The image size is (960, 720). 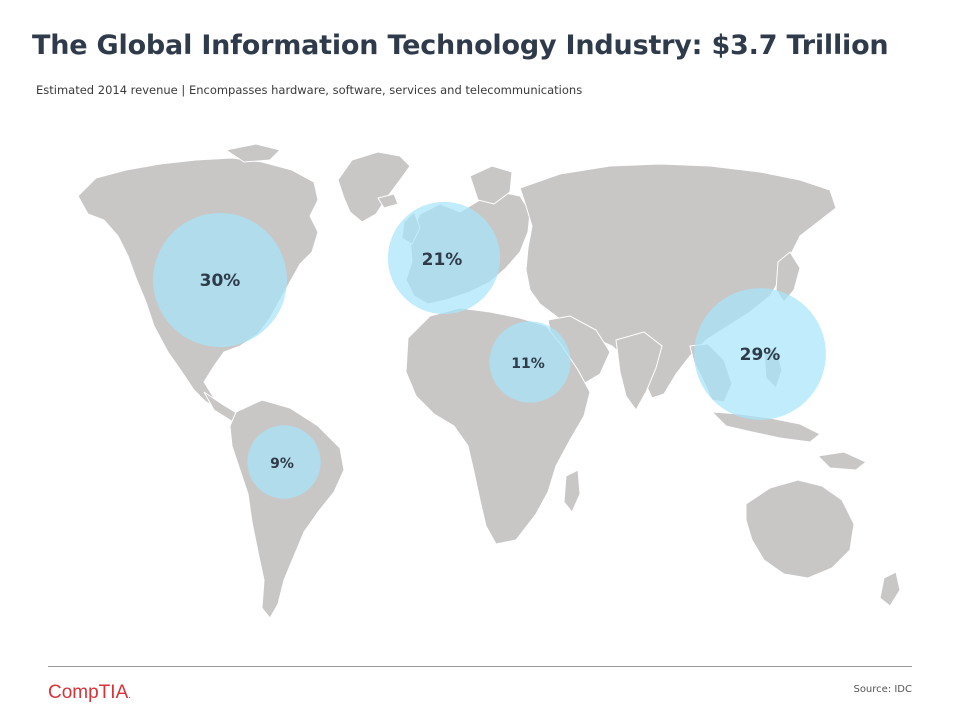 I want to click on land-iceland, so click(x=388, y=201).